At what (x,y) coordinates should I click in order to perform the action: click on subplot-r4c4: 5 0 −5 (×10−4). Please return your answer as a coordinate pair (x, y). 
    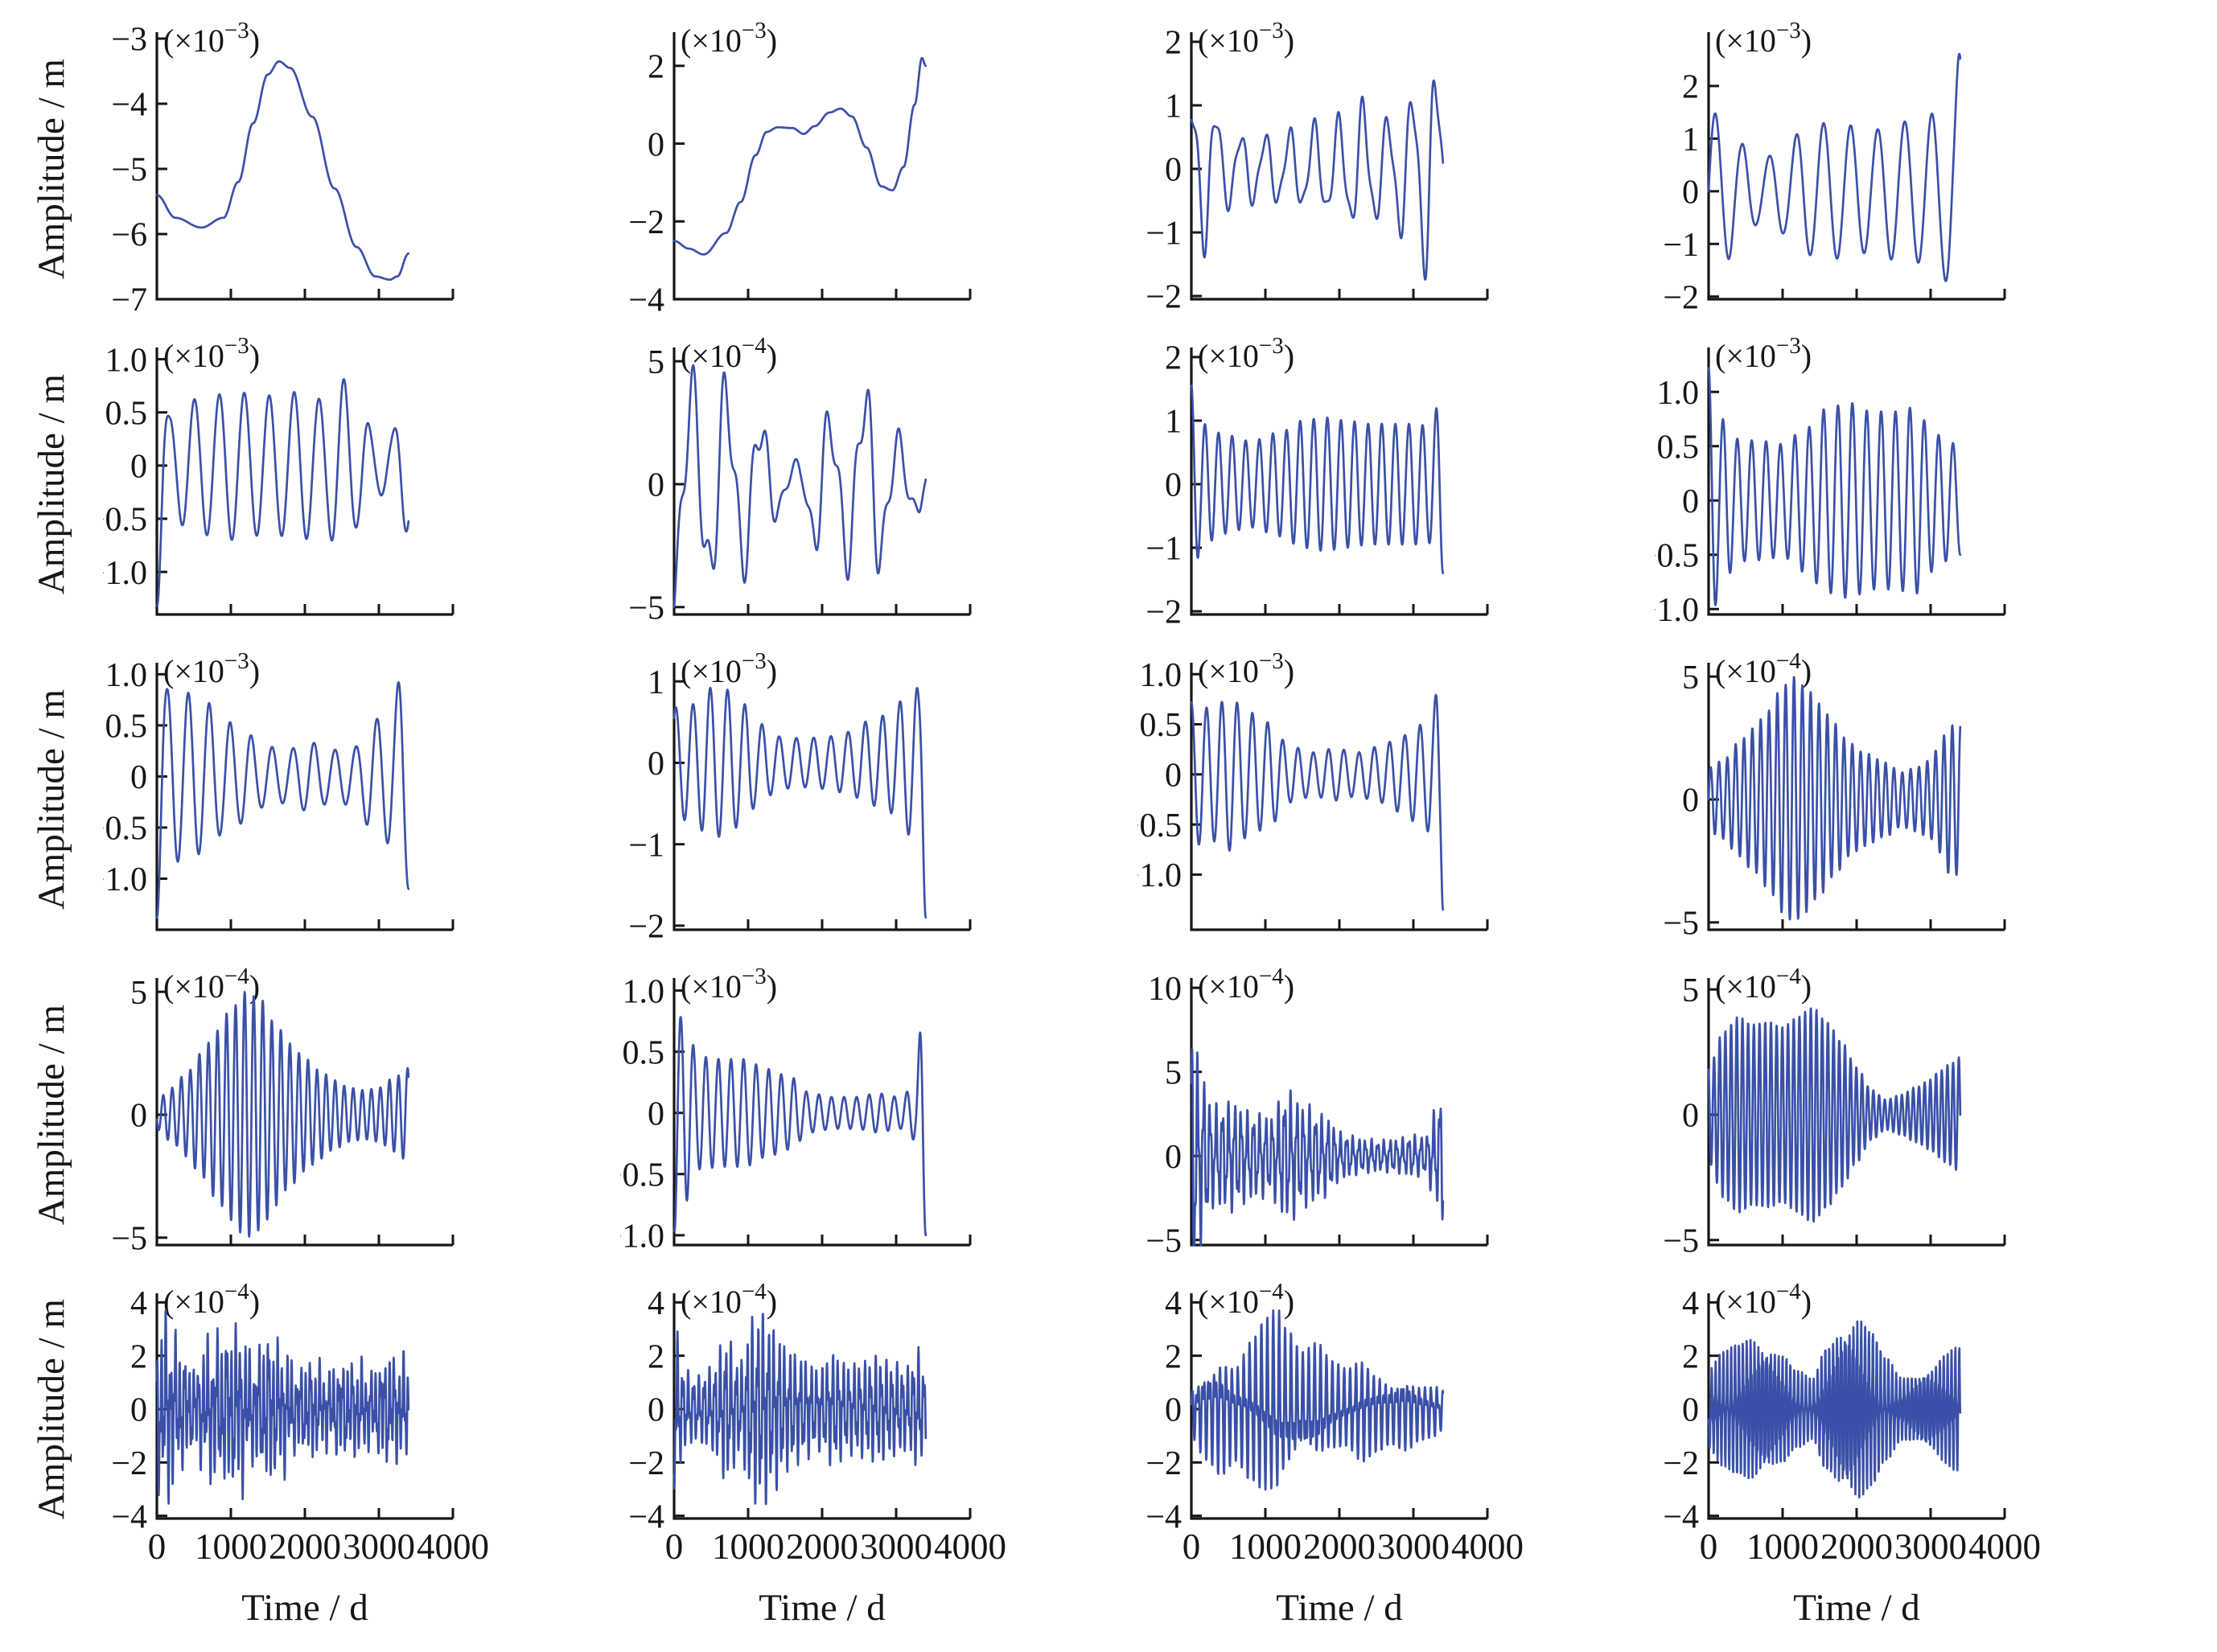
    Looking at the image, I should click on (1835, 1112).